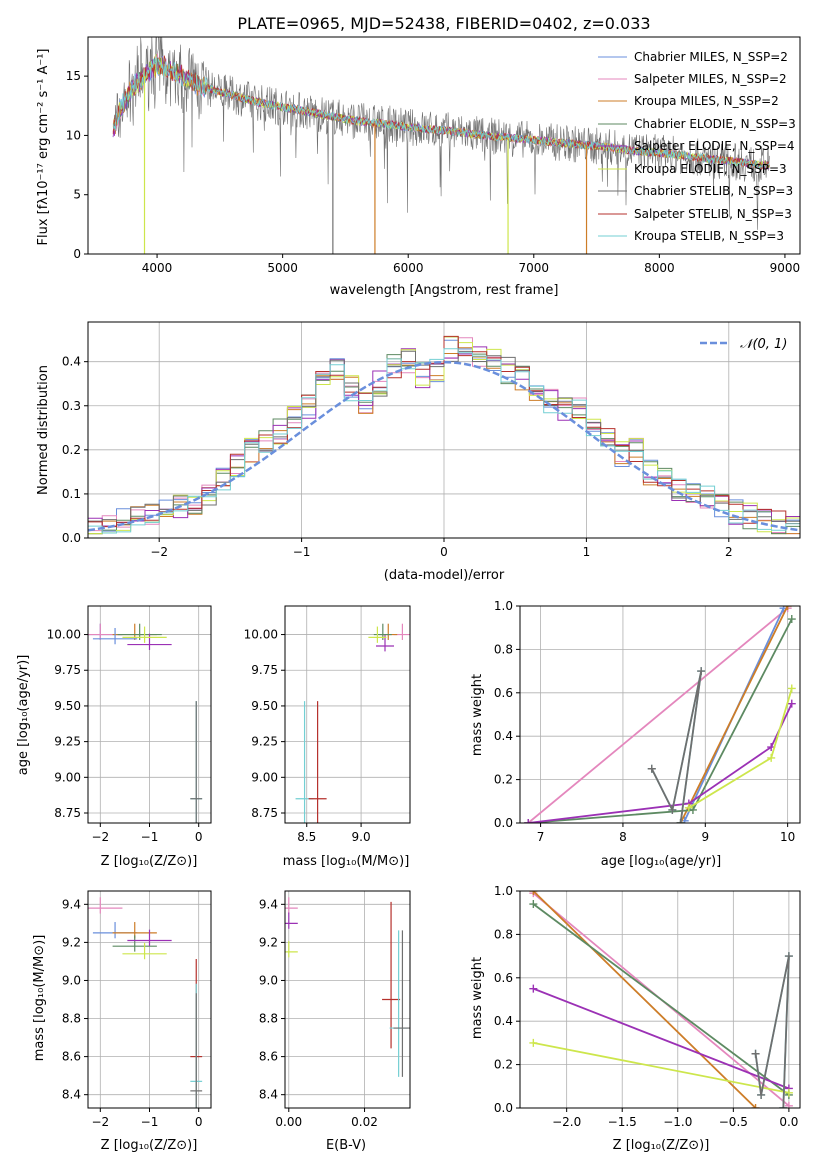  Describe the element at coordinates (709, 236) in the screenshot. I see `spectrum-legend-label-9: Kroupa STELIB, N_SSP=3` at that location.